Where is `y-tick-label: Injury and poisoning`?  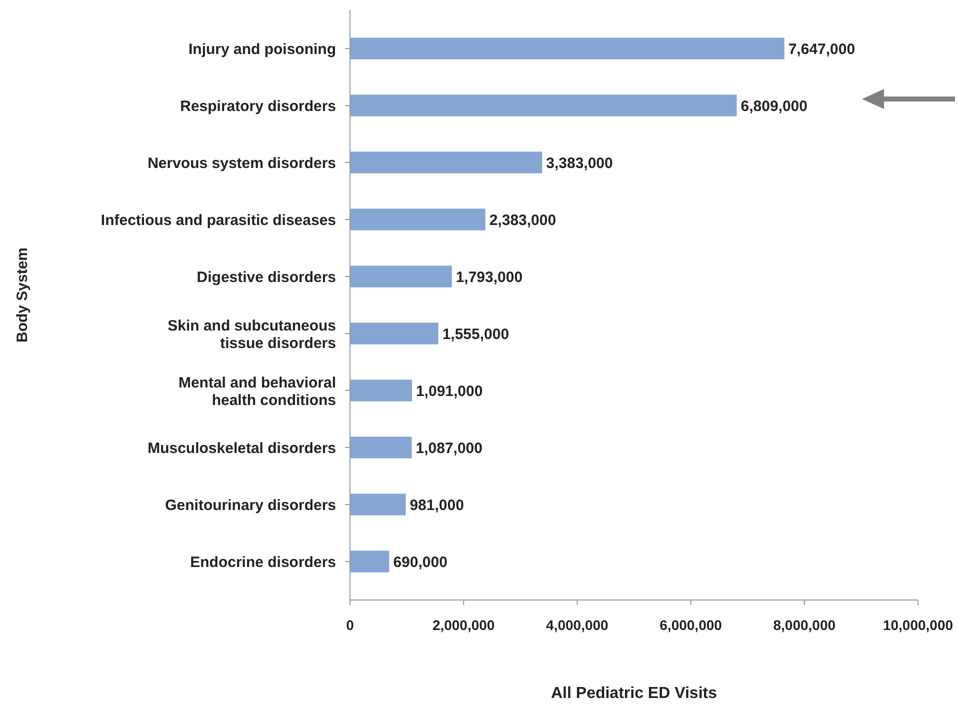 y-tick-label: Injury and poisoning is located at coordinates (262, 49).